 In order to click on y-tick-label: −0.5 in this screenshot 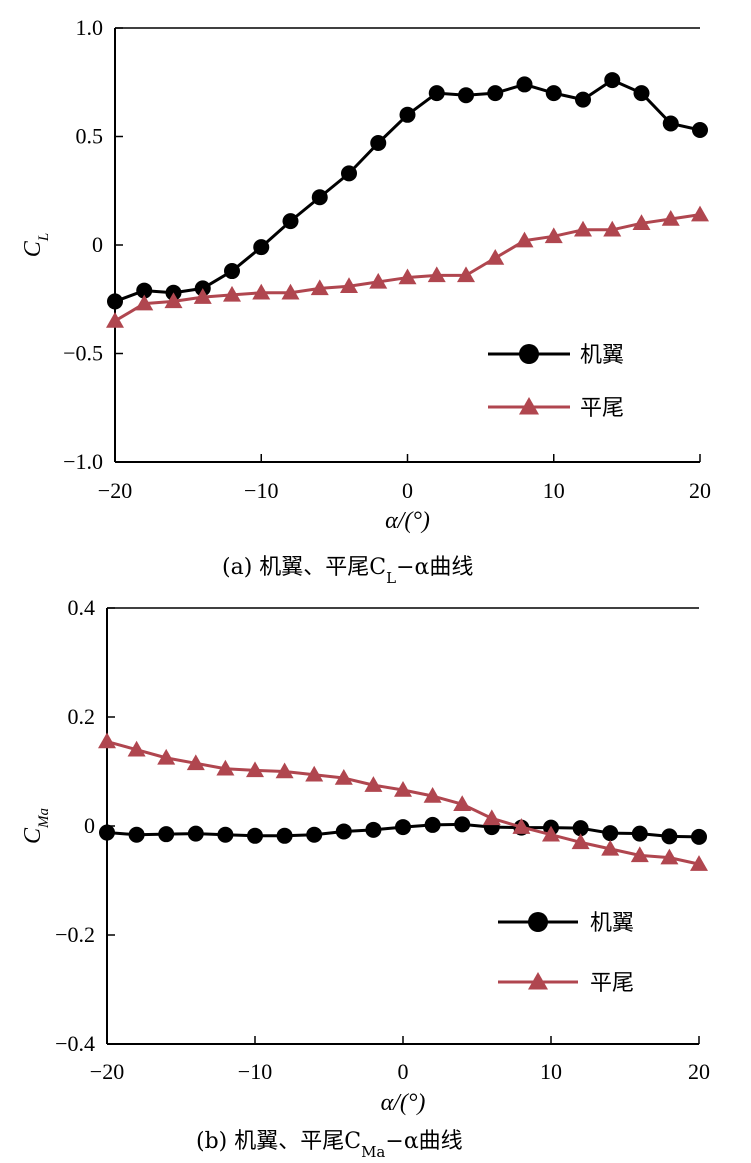, I will do `click(83, 353)`.